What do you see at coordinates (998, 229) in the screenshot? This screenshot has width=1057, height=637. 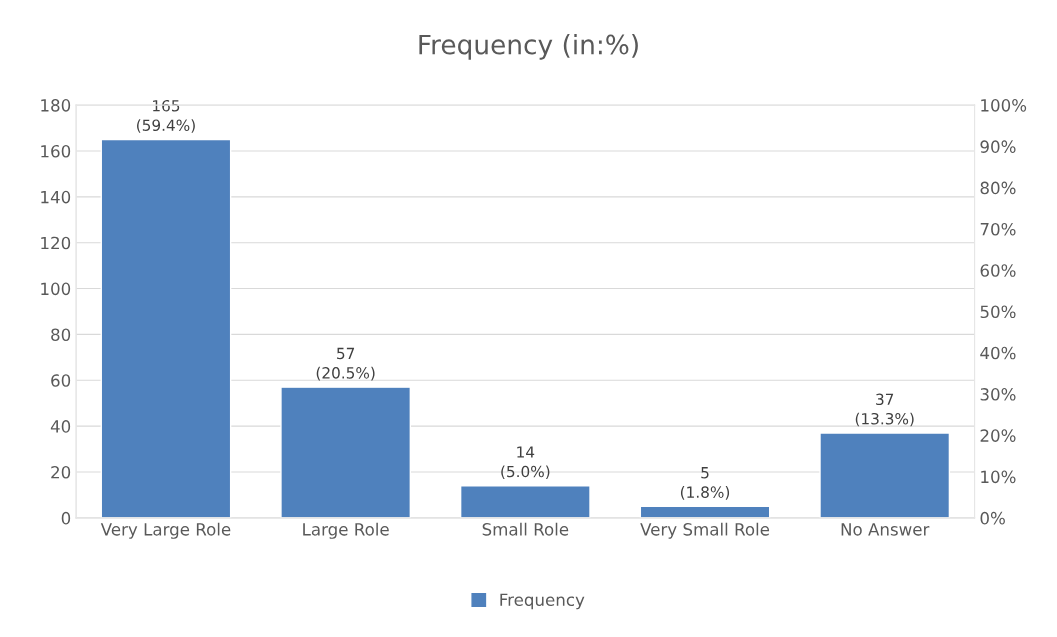 I see `y2-tick-label: 70%` at bounding box center [998, 229].